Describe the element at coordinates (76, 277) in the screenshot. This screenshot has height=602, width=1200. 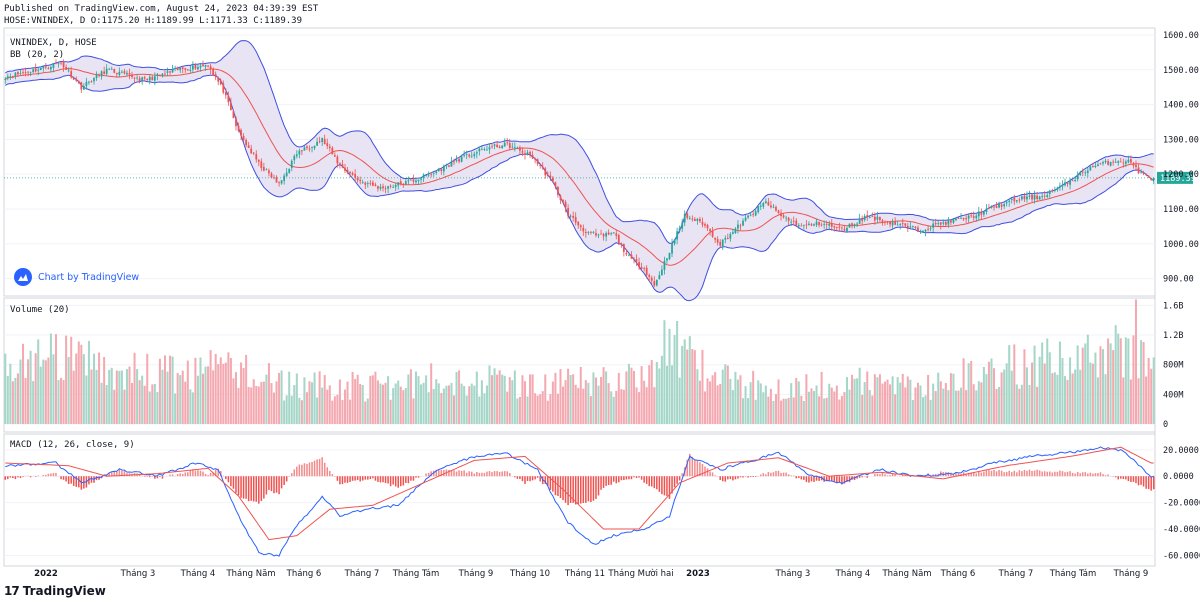
I see `chart-by-tradingview-badge: Chart by TradingView` at that location.